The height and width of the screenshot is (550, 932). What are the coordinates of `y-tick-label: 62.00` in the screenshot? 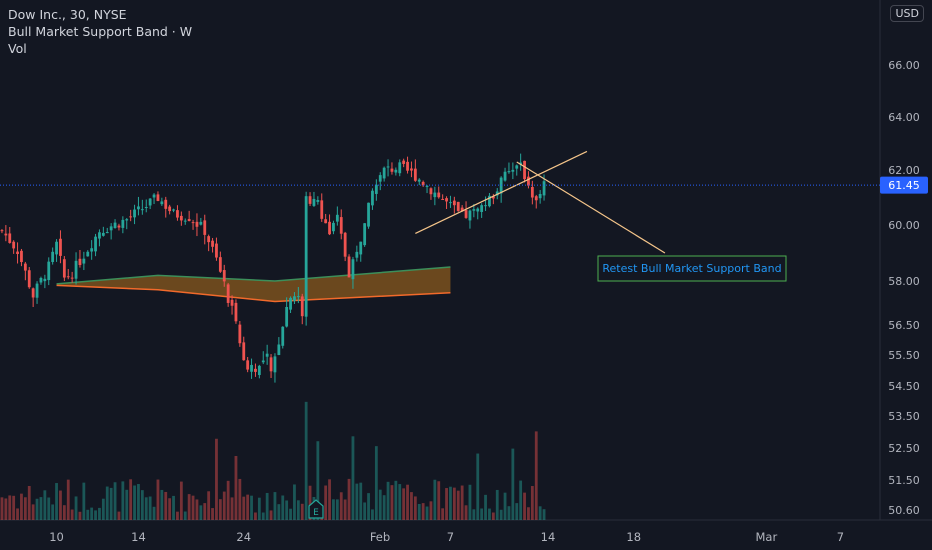 It's located at (904, 170).